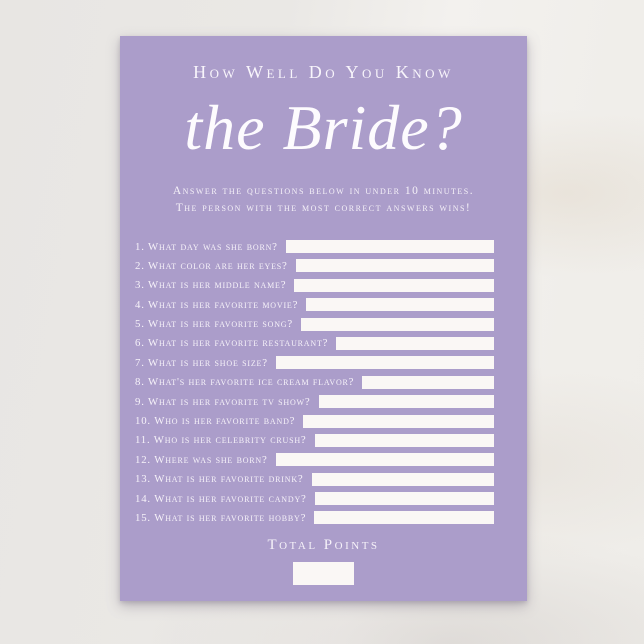  What do you see at coordinates (221, 517) in the screenshot?
I see `question-label: 15. What is her favorite hobby?` at bounding box center [221, 517].